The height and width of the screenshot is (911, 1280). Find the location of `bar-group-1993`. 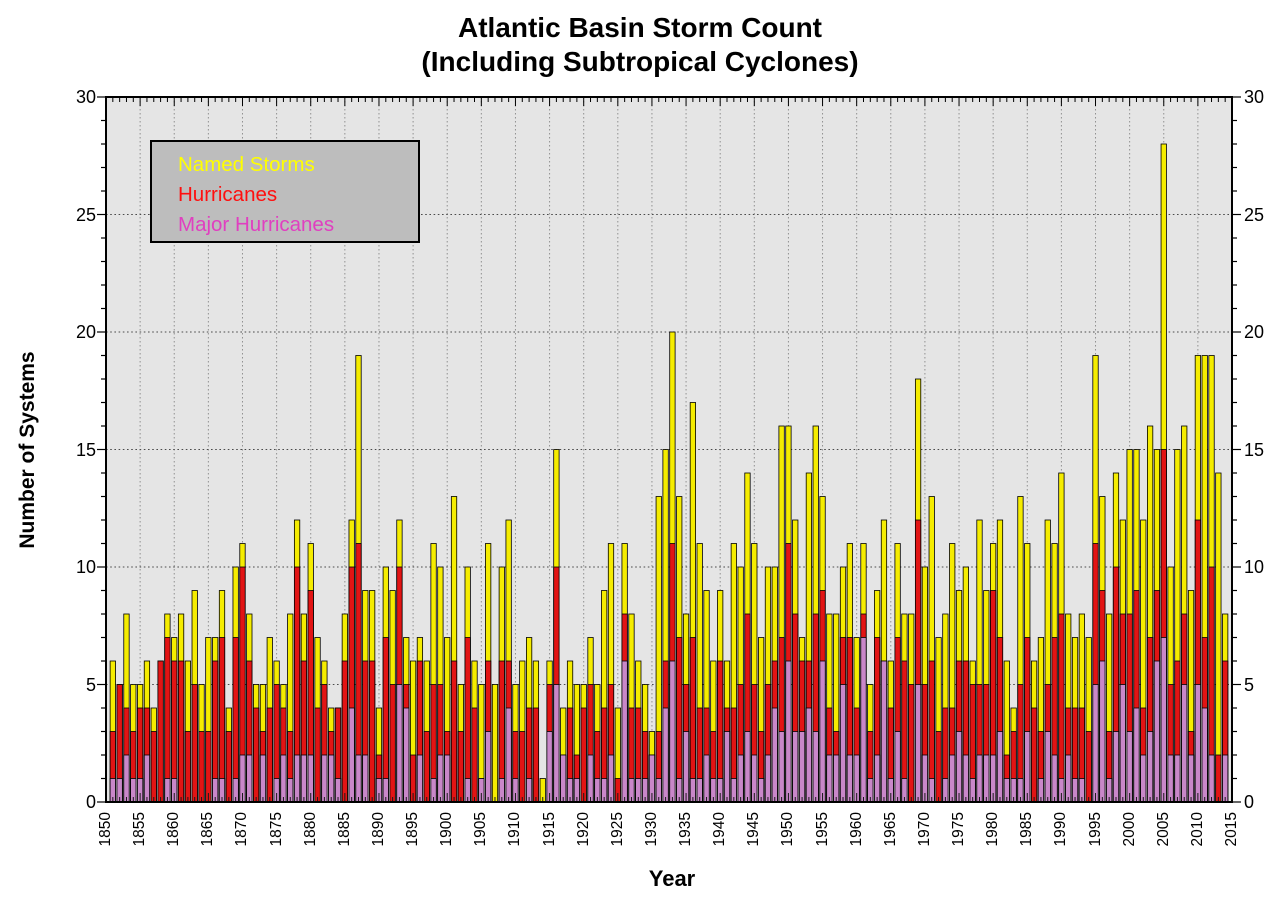

bar-group-1993 is located at coordinates (1081, 708).